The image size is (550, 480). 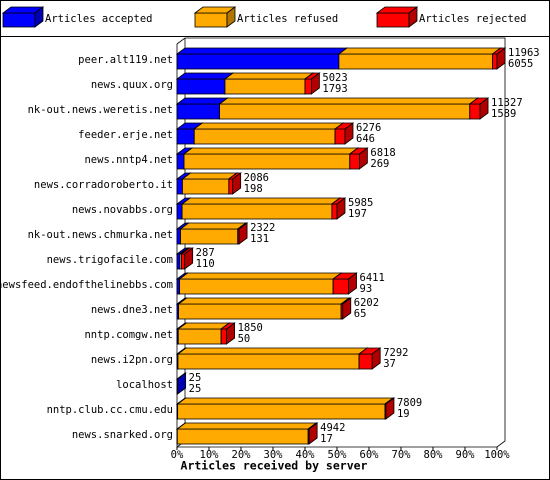 What do you see at coordinates (524, 53) in the screenshot?
I see `total-label: 11963` at bounding box center [524, 53].